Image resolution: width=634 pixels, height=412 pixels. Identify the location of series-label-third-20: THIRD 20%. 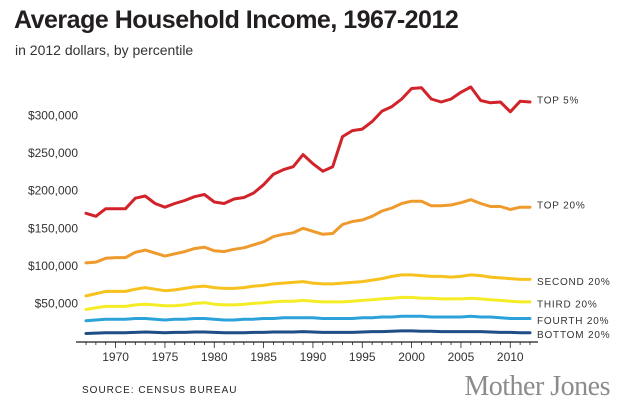
(567, 304).